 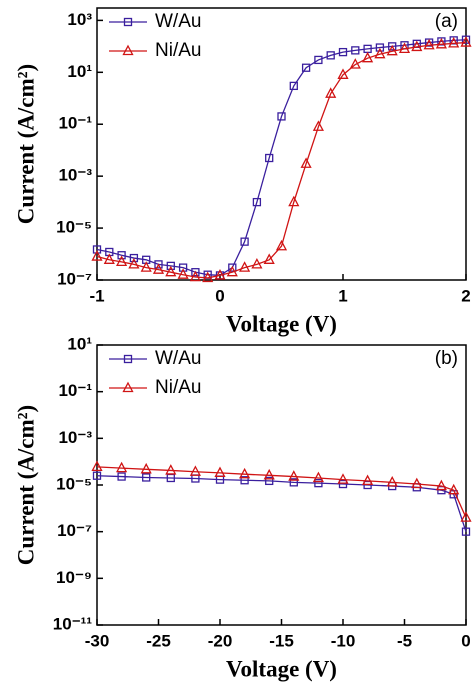 What do you see at coordinates (342, 295) in the screenshot?
I see `x-tick-label: 1` at bounding box center [342, 295].